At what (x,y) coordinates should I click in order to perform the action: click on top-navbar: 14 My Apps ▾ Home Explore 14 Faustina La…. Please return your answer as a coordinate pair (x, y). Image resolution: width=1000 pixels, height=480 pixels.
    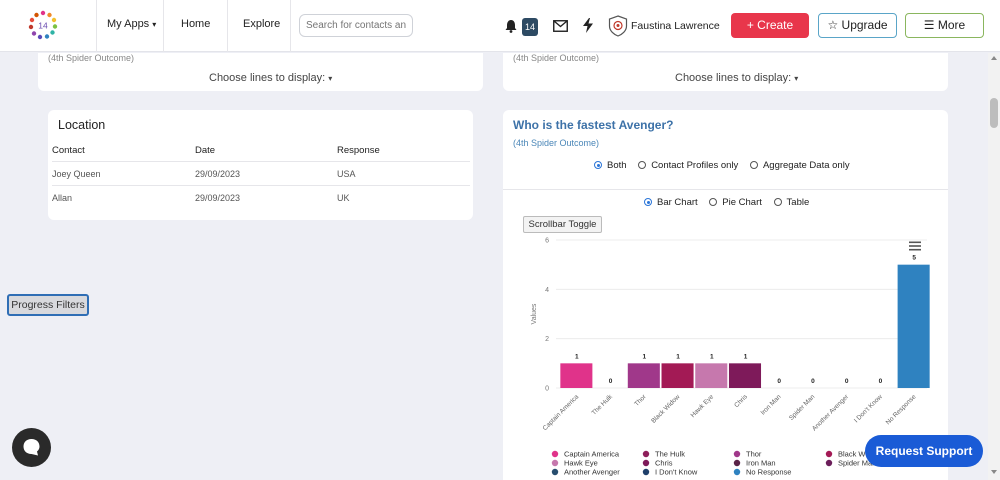
    Looking at the image, I should click on (500, 26).